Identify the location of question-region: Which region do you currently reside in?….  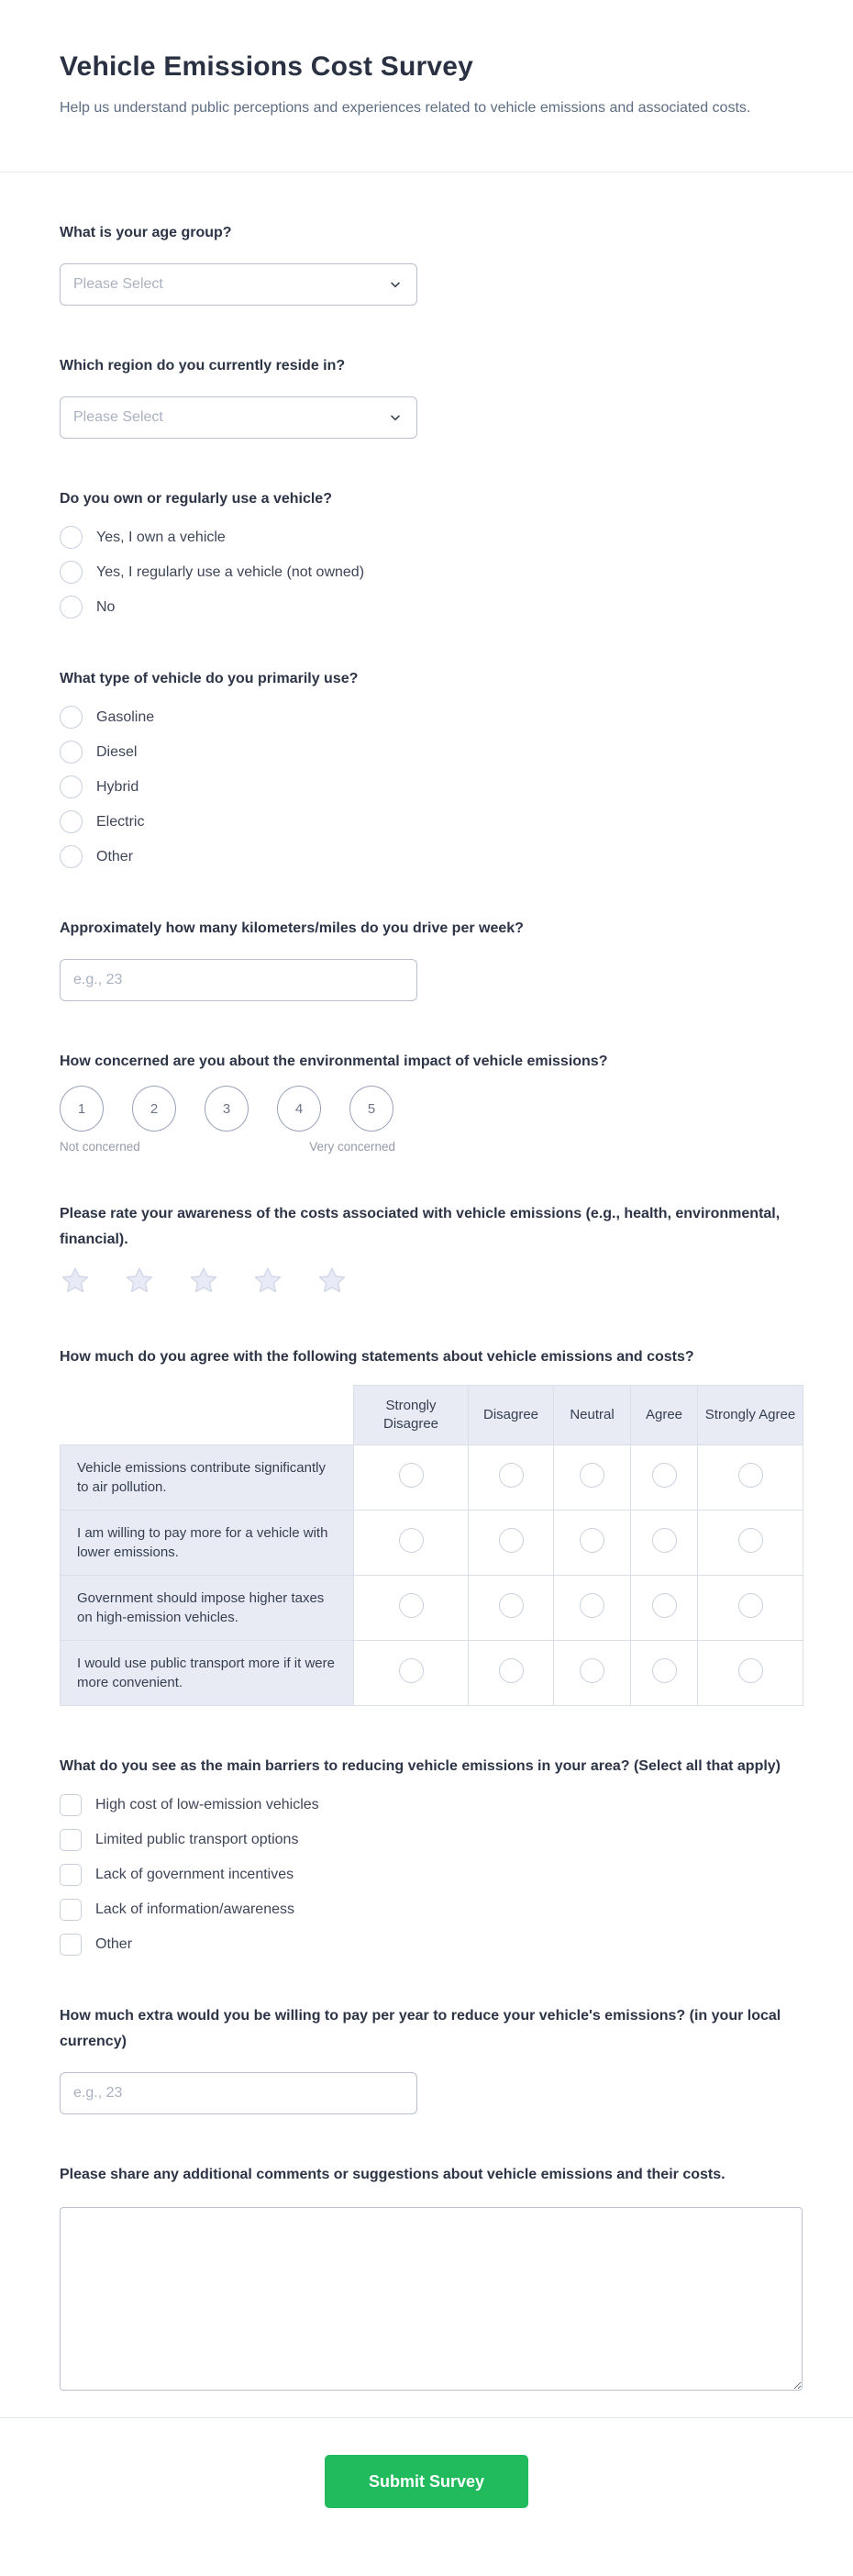
(427, 396).